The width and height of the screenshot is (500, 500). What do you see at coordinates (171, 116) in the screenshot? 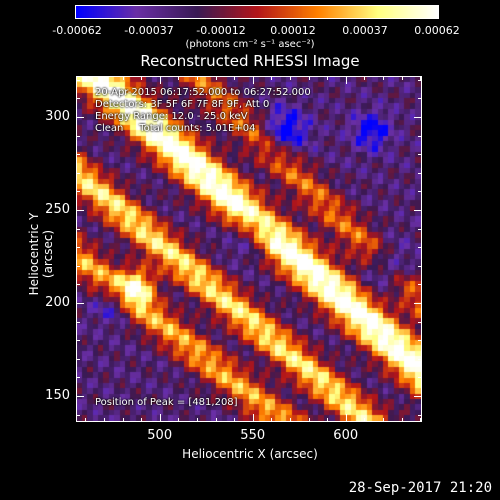
I see `annotation-energy: Energy Range: 12.0 - 25.0 keV` at bounding box center [171, 116].